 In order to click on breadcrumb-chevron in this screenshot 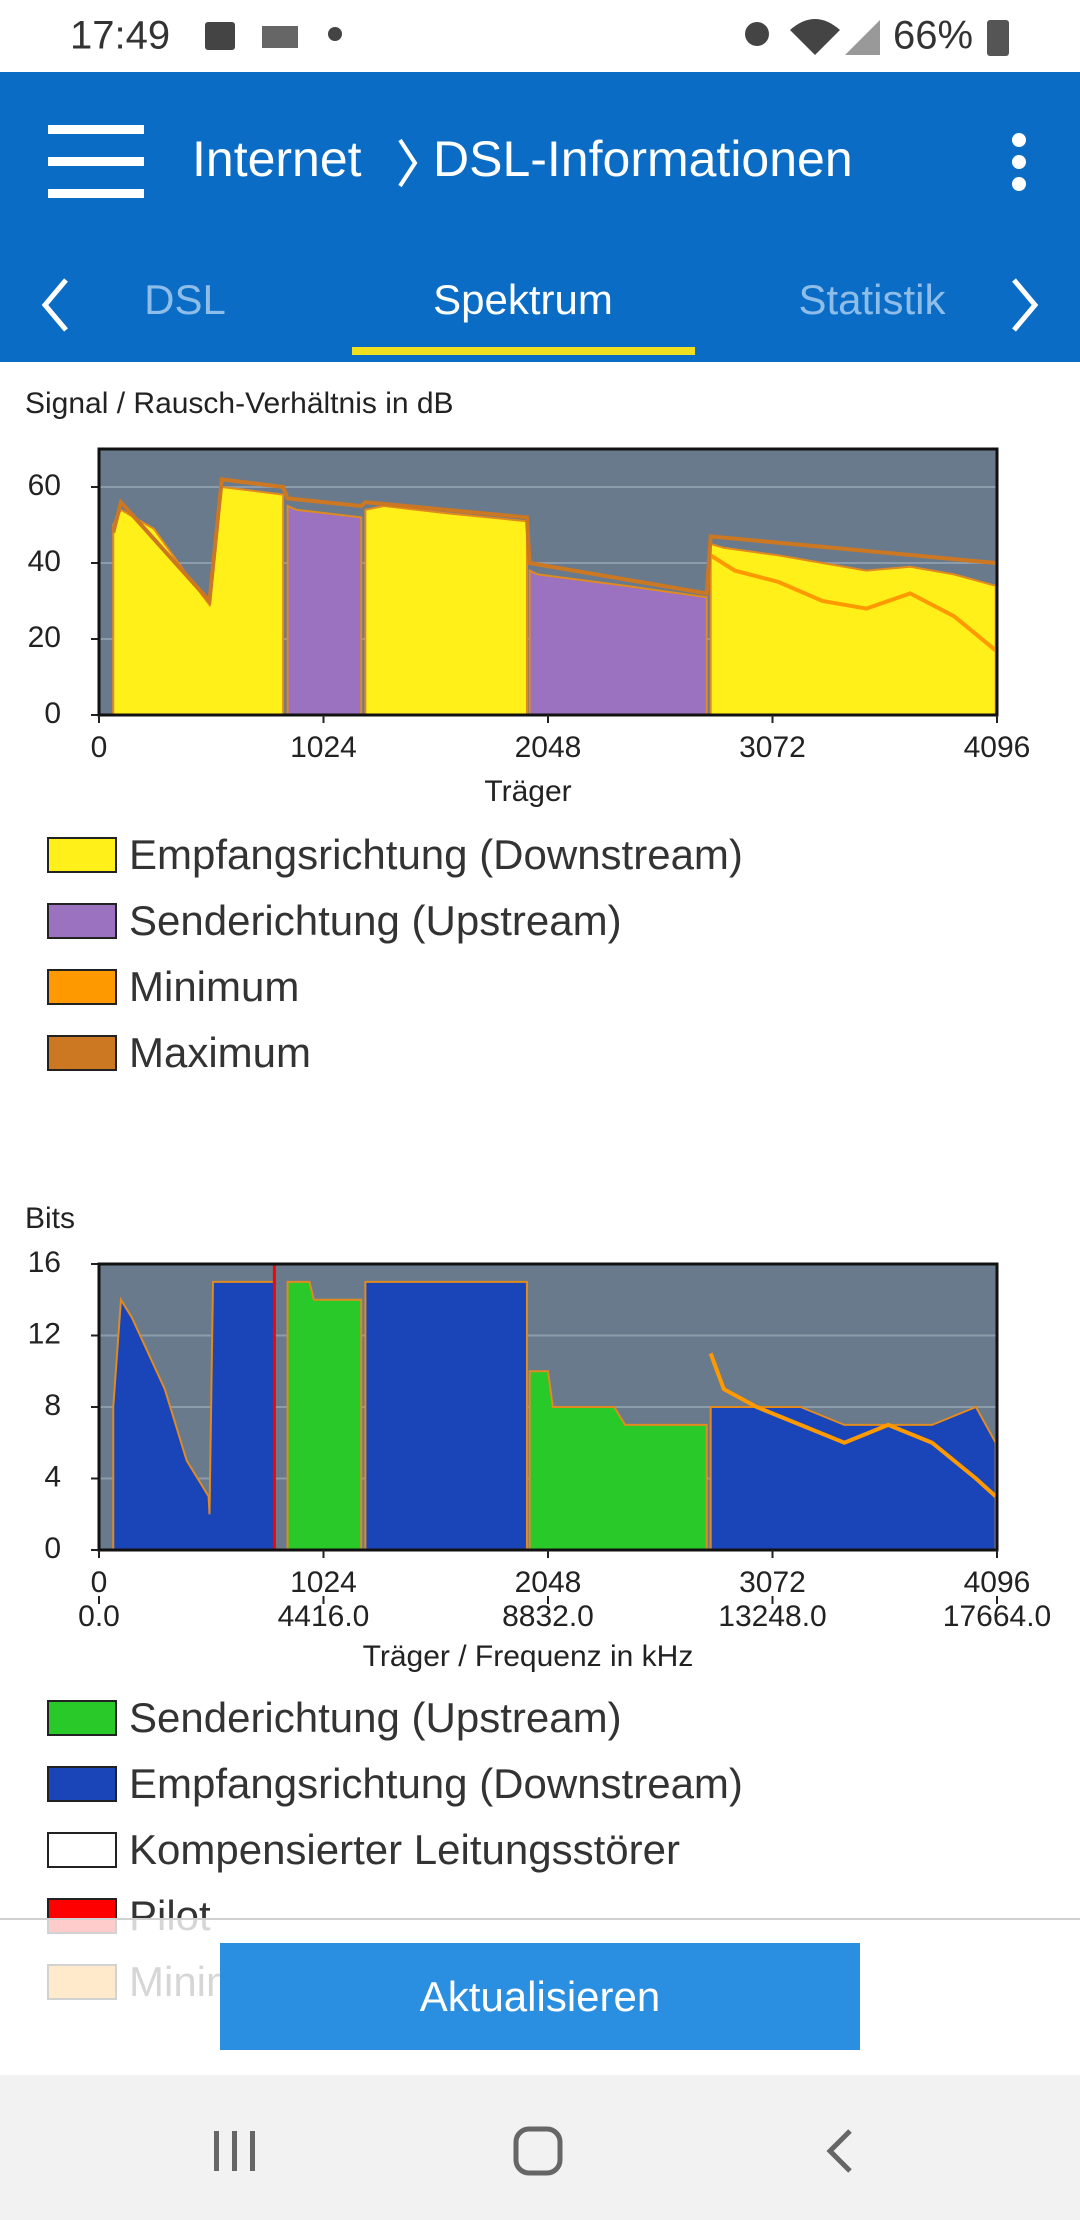, I will do `click(408, 163)`.